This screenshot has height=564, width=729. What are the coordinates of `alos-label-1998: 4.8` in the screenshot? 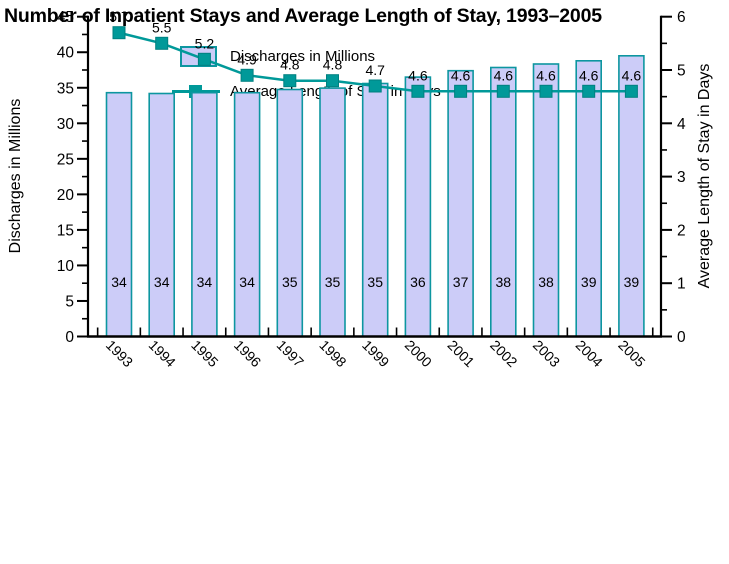 It's located at (333, 65).